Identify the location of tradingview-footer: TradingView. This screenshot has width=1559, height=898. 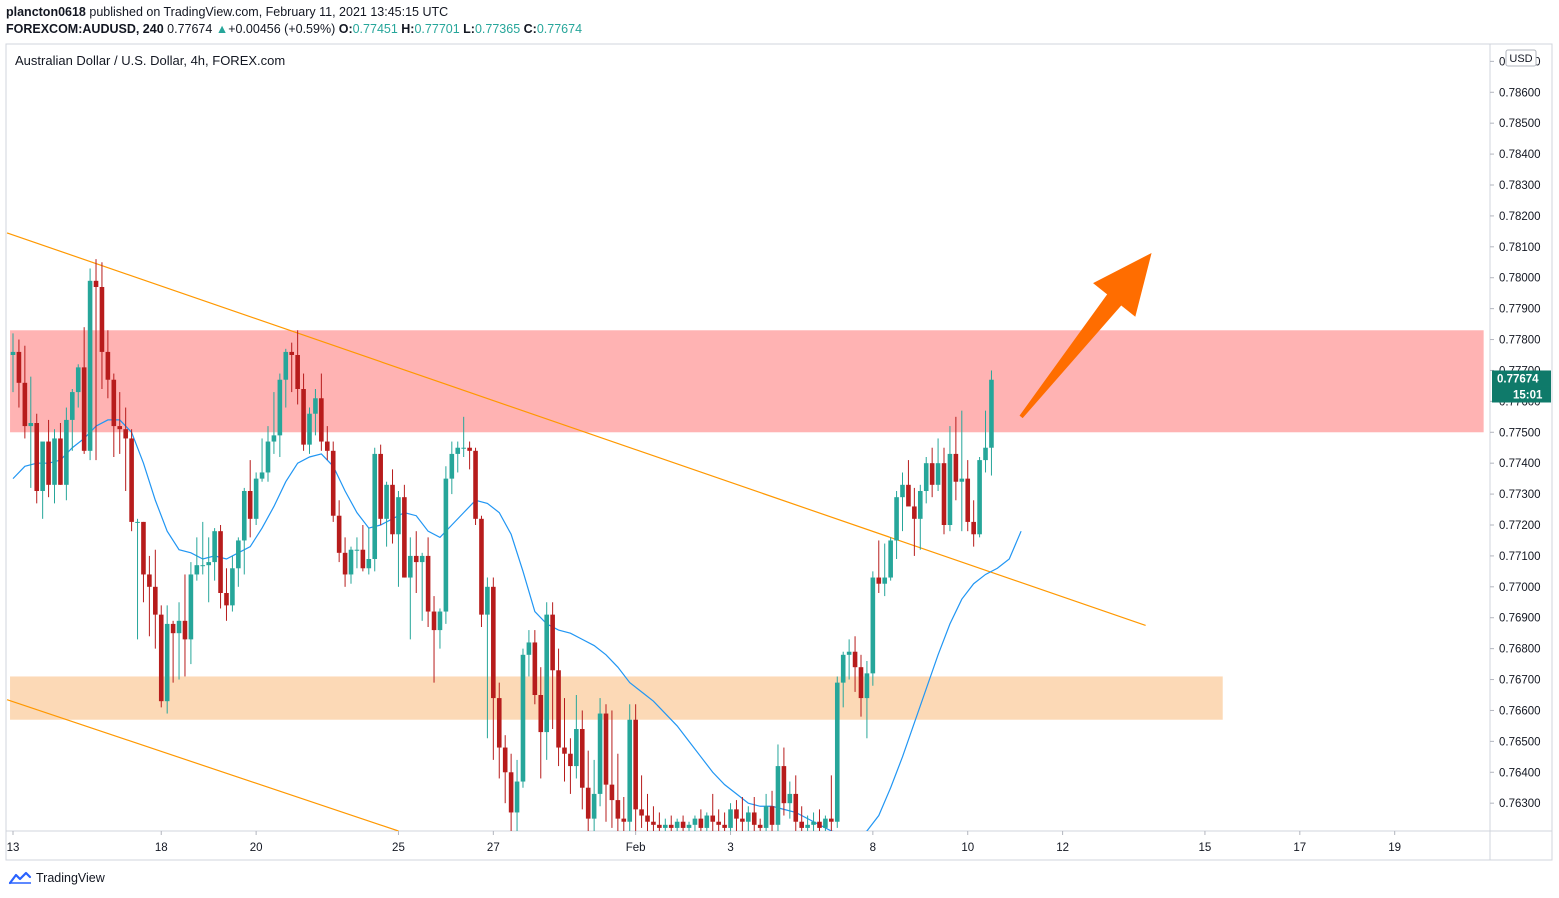
(56, 878).